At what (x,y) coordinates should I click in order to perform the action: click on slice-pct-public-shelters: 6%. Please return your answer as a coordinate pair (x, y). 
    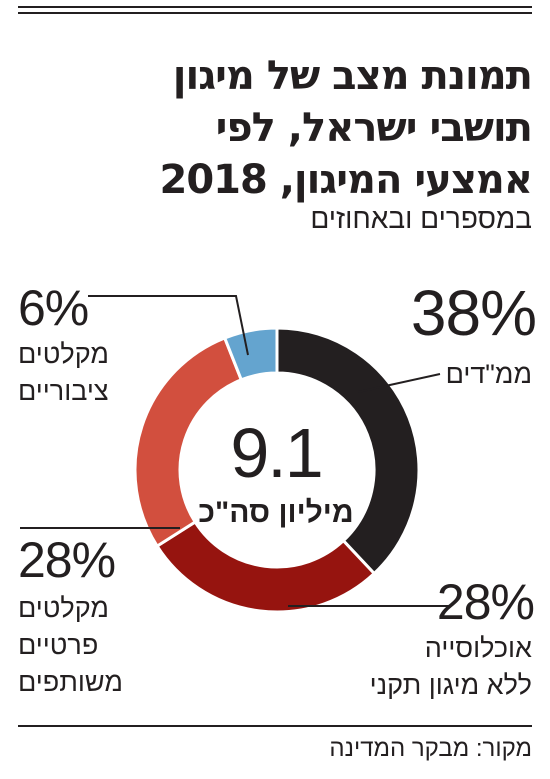
    Looking at the image, I should click on (53, 308).